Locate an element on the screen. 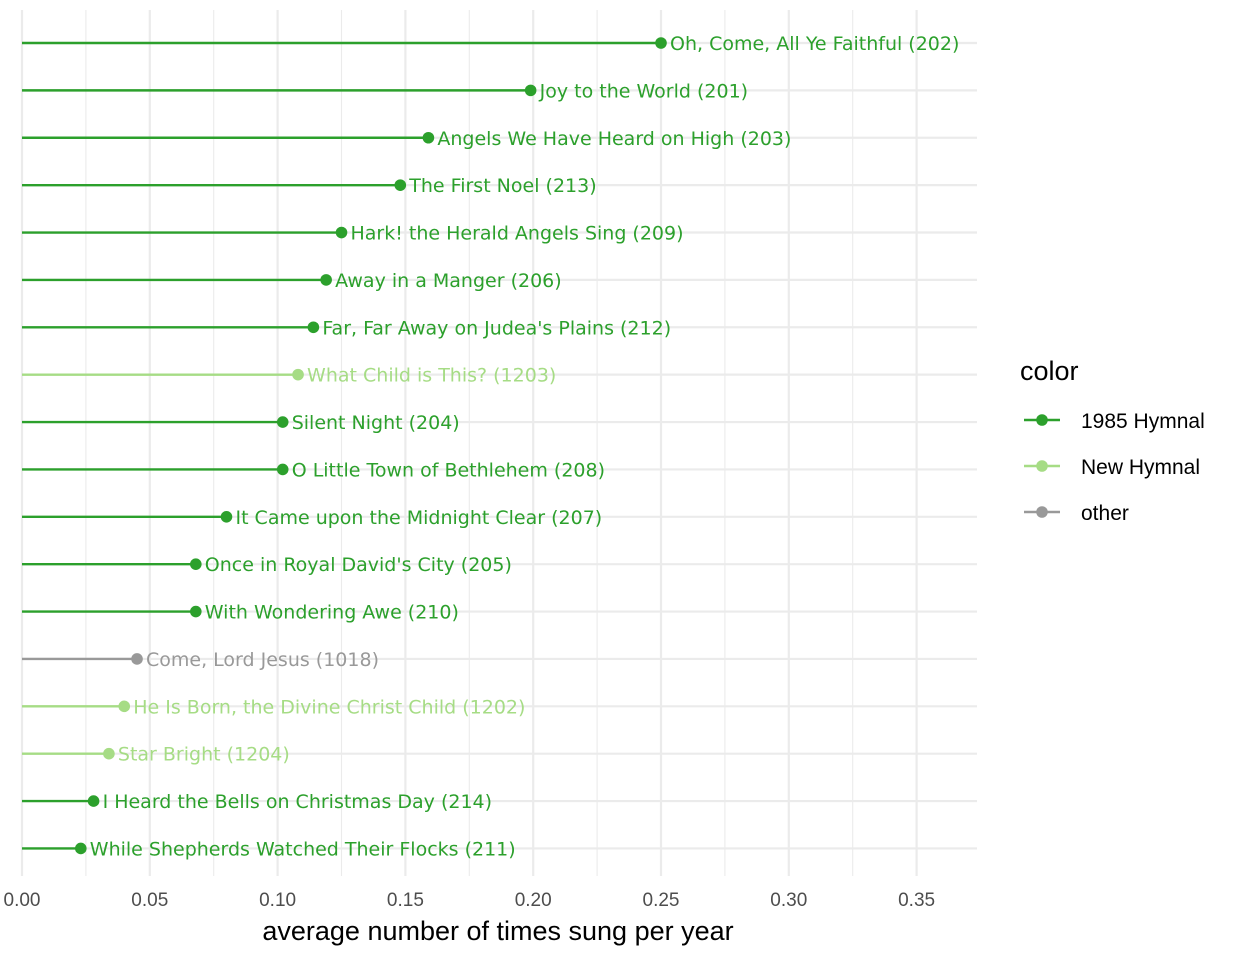 The image size is (1248, 960). point-label: O Little Town of Bethlehem (208) is located at coordinates (448, 470).